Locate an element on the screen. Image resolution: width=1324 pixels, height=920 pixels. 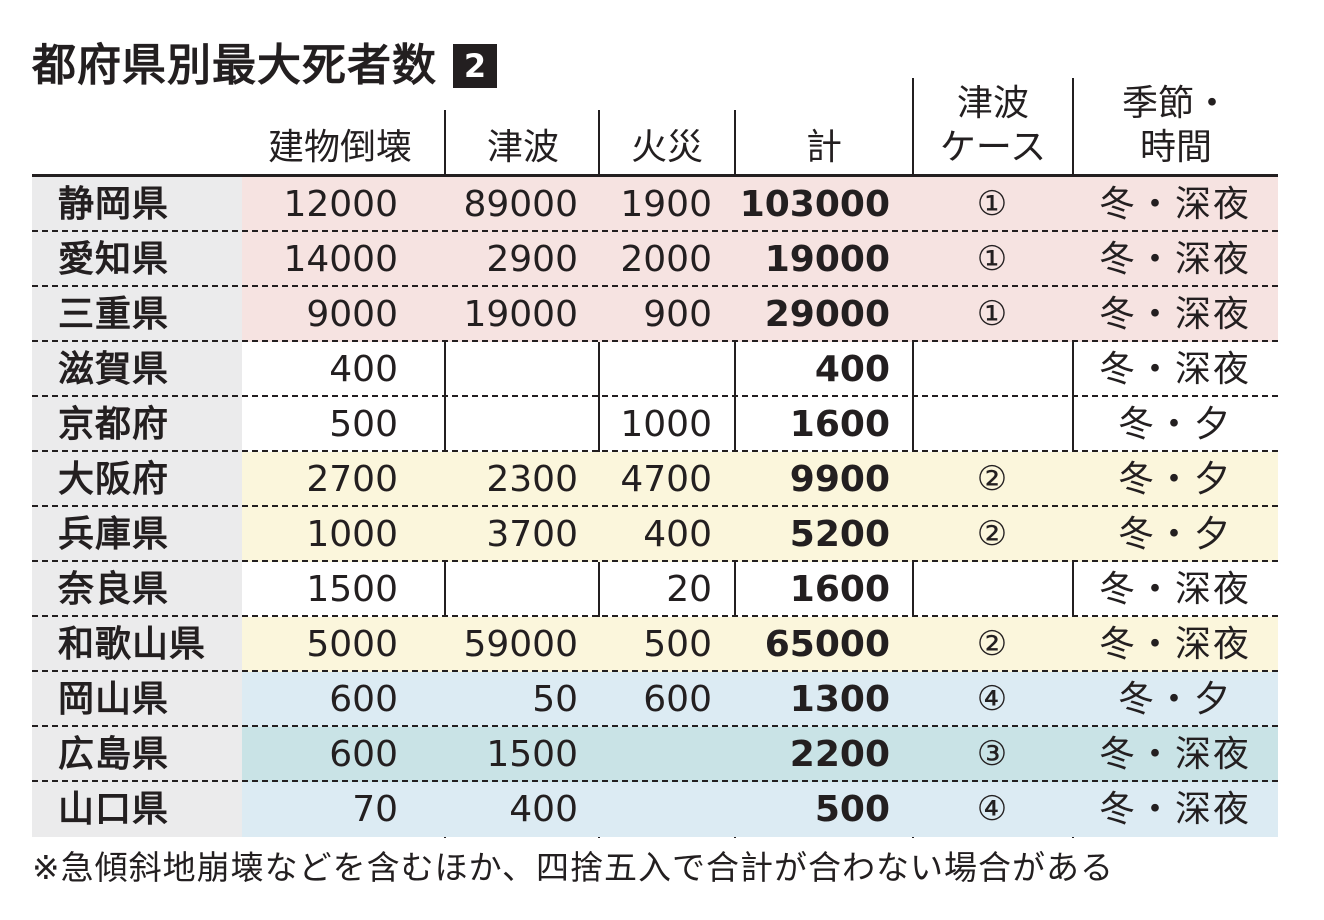
page-title: 都府県別最大死者数 is located at coordinates (234, 65).